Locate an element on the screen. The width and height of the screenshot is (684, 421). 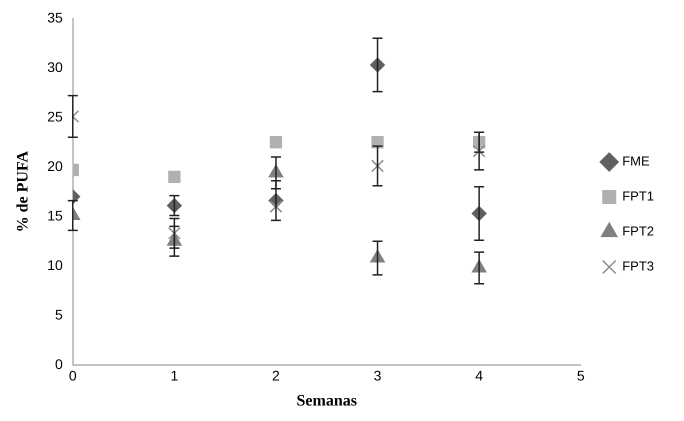
y-axis-title: % de PUFA is located at coordinates (23, 191).